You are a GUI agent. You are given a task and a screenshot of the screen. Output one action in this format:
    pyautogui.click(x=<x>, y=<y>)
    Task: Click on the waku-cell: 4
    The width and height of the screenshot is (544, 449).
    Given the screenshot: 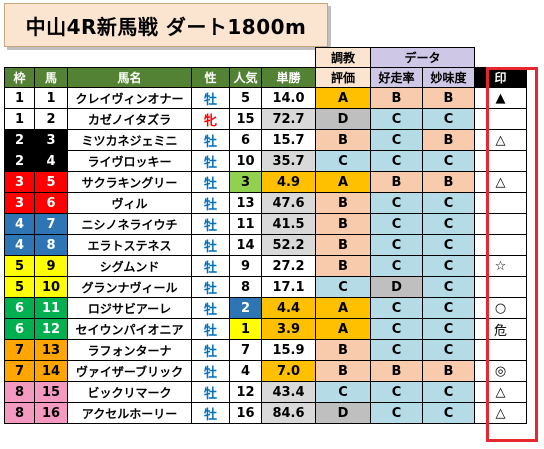 What is the action you would take?
    pyautogui.click(x=19, y=224)
    